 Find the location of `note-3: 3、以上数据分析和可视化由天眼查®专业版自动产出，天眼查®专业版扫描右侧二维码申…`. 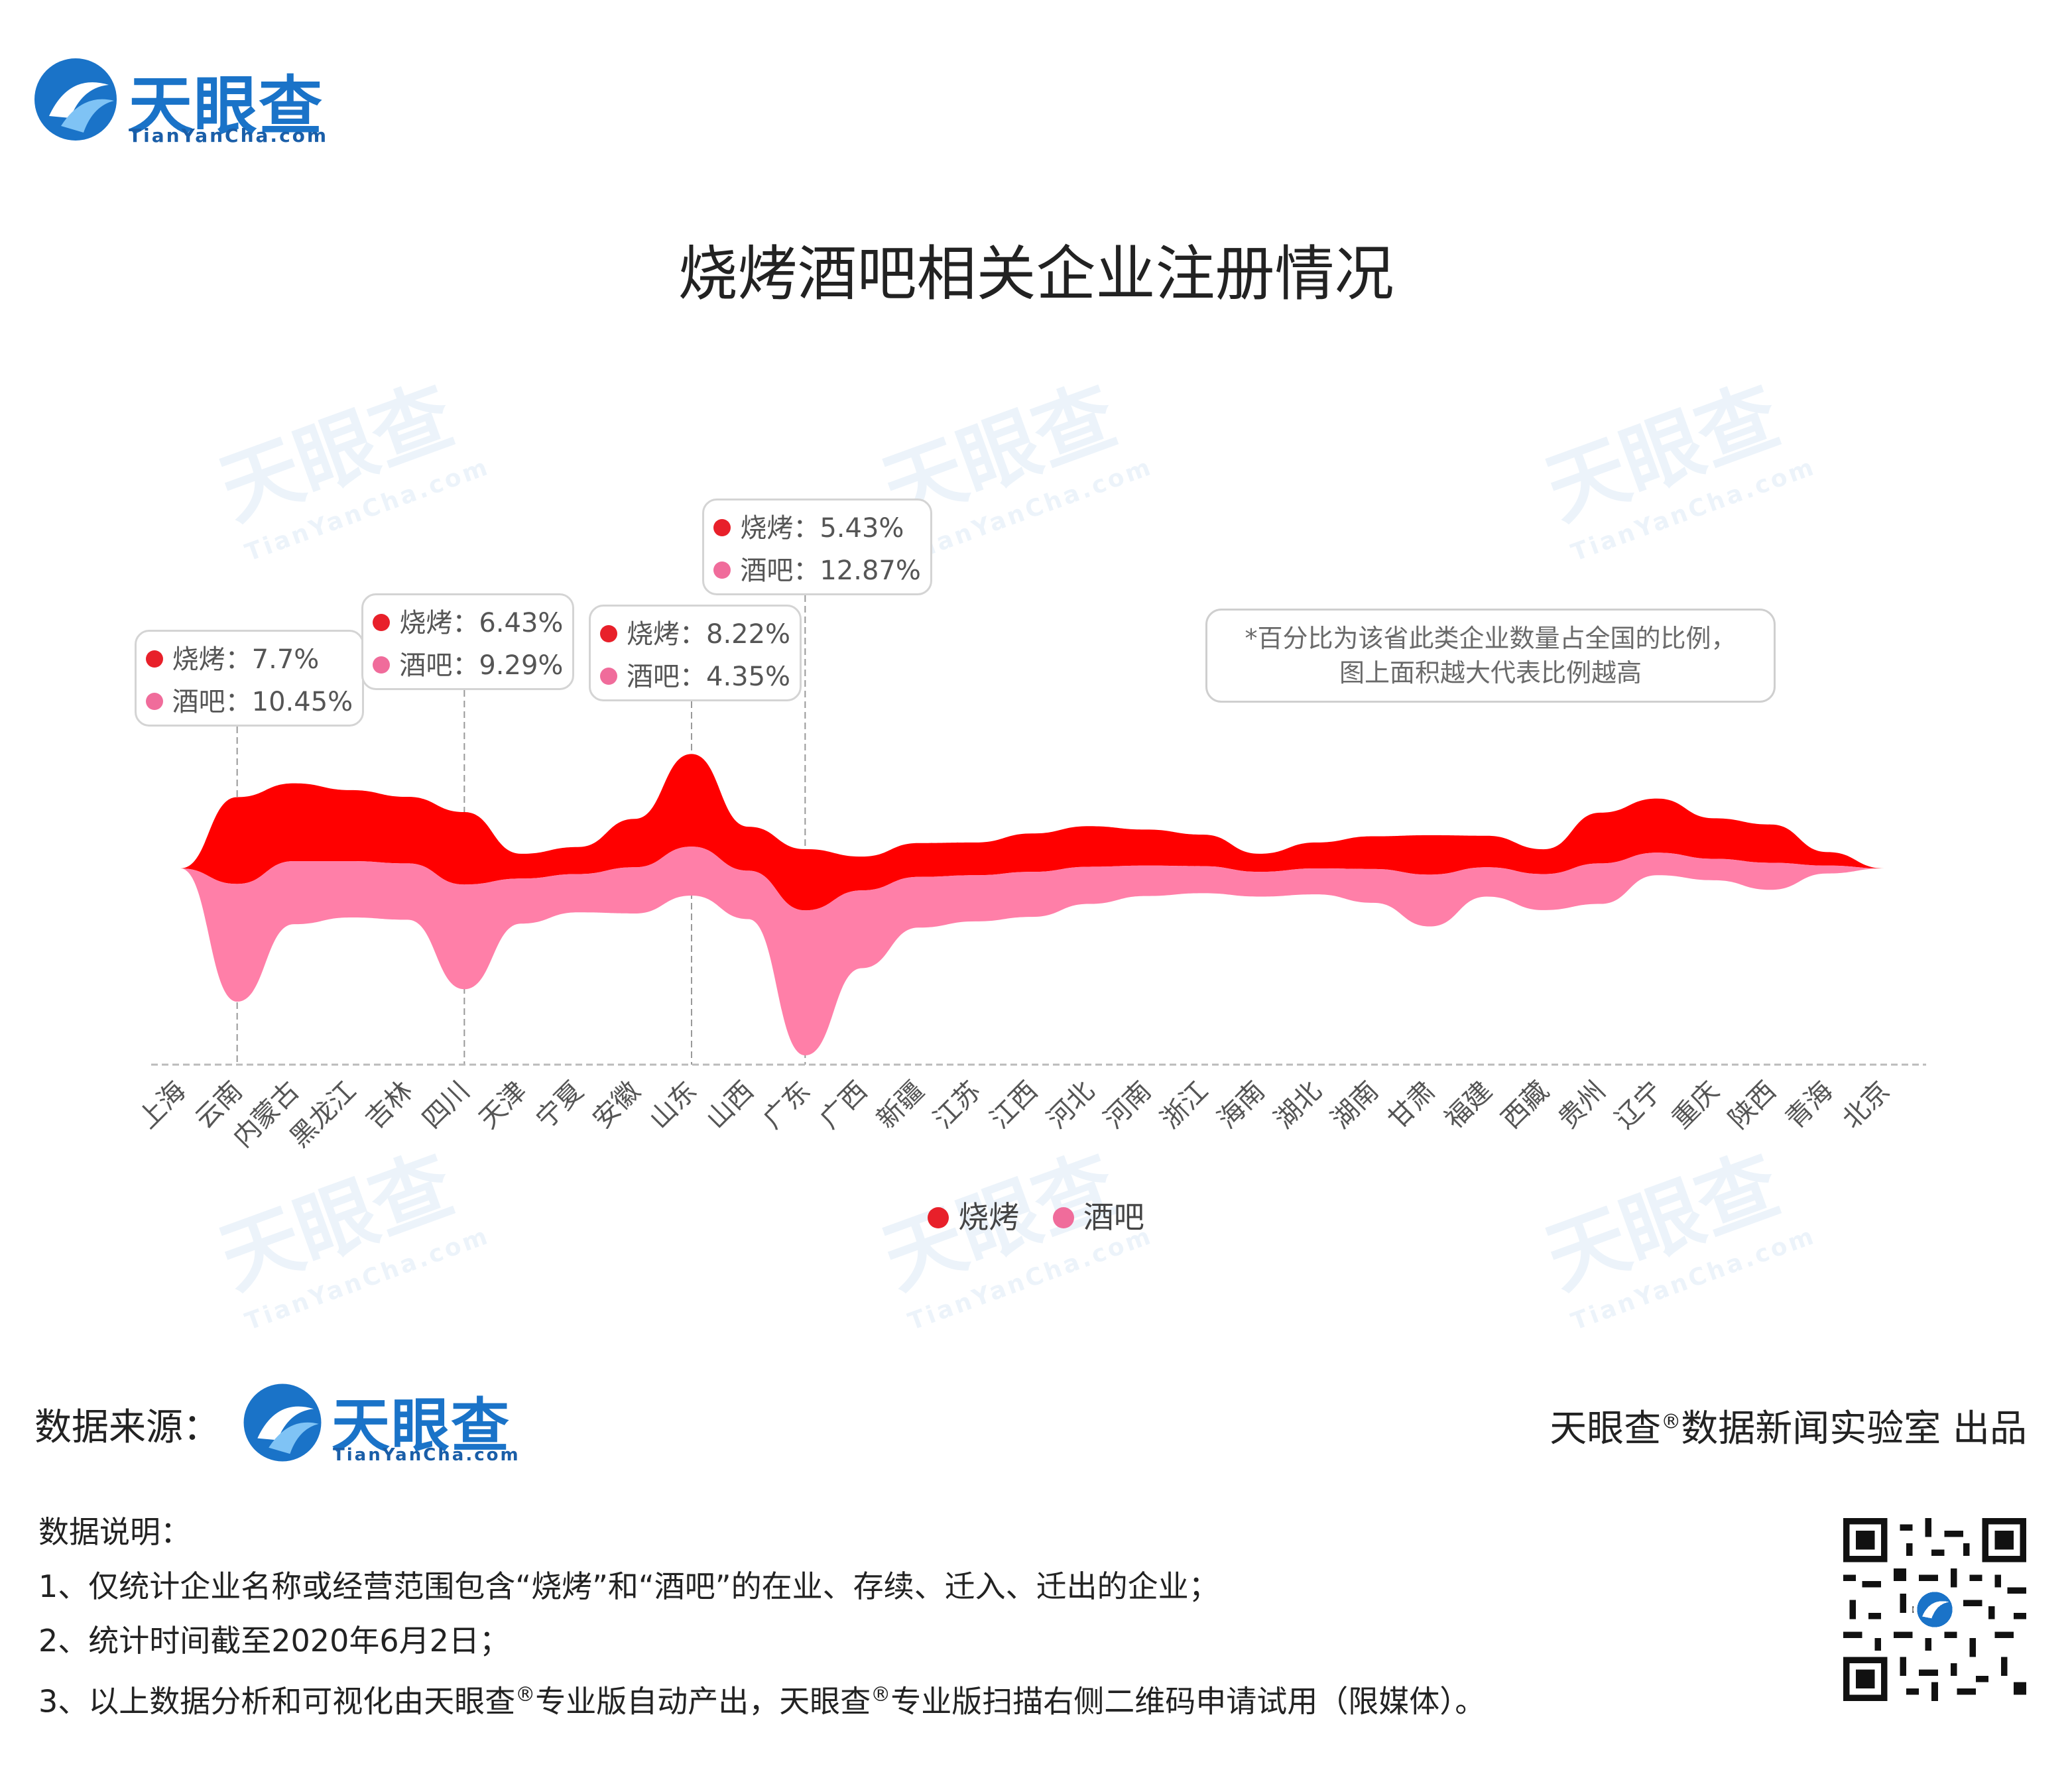

note-3: 3、以上数据分析和可视化由天眼查®专业版自动产出，天眼查®专业版扫描右侧二维码申… is located at coordinates (761, 1698).